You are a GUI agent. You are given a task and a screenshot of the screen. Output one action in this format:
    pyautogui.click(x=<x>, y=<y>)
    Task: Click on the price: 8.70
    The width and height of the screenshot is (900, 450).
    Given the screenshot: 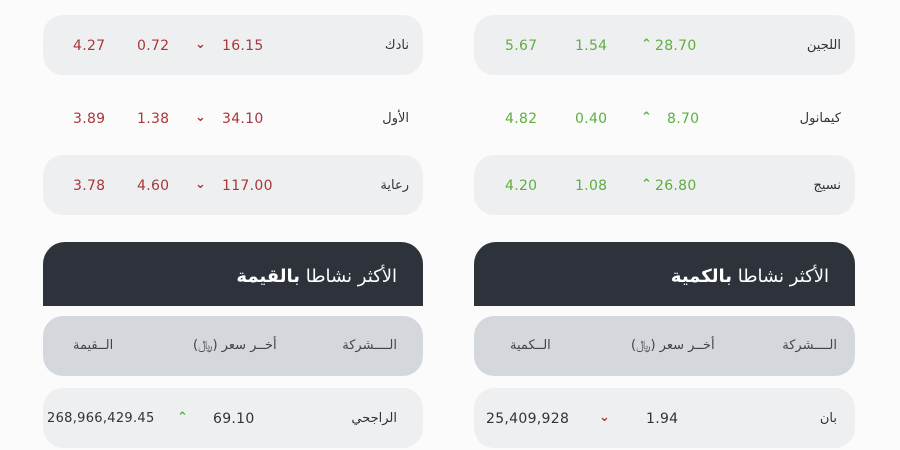 What is the action you would take?
    pyautogui.click(x=683, y=119)
    